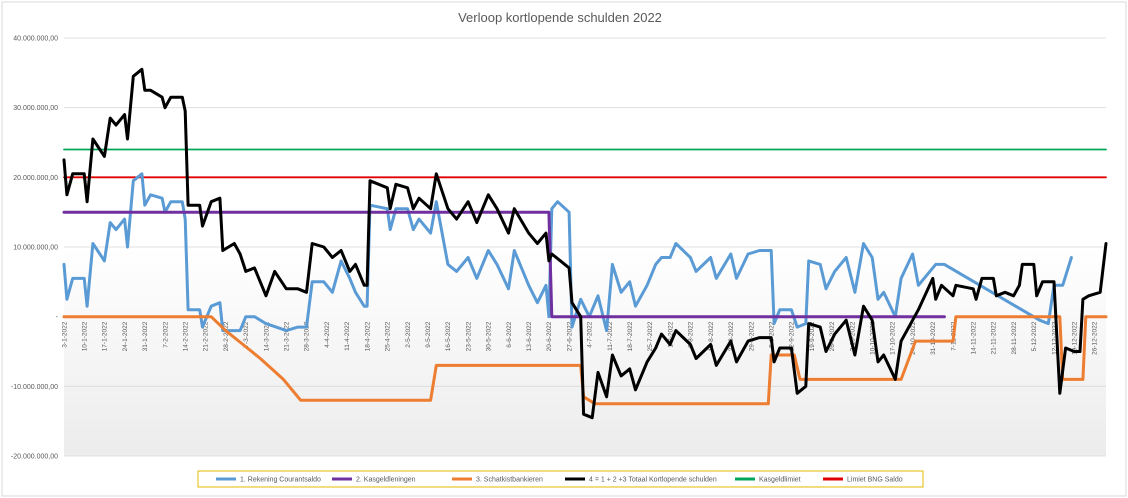 Image resolution: width=1128 pixels, height=498 pixels. I want to click on x-tick-label: 16-5-2022, so click(448, 336).